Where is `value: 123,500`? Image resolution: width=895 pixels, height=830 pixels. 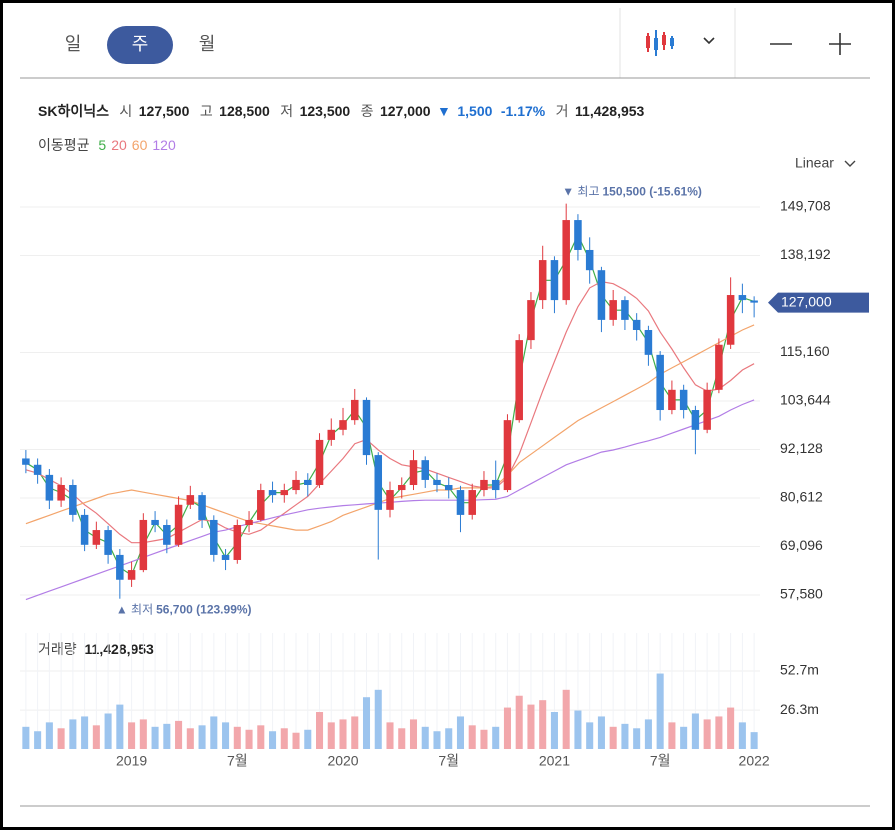 value: 123,500 is located at coordinates (325, 111).